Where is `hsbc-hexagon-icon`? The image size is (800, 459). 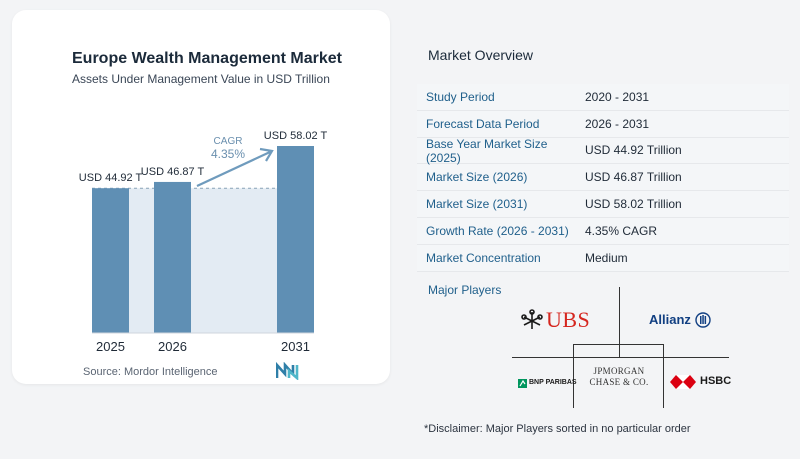 hsbc-hexagon-icon is located at coordinates (683, 382).